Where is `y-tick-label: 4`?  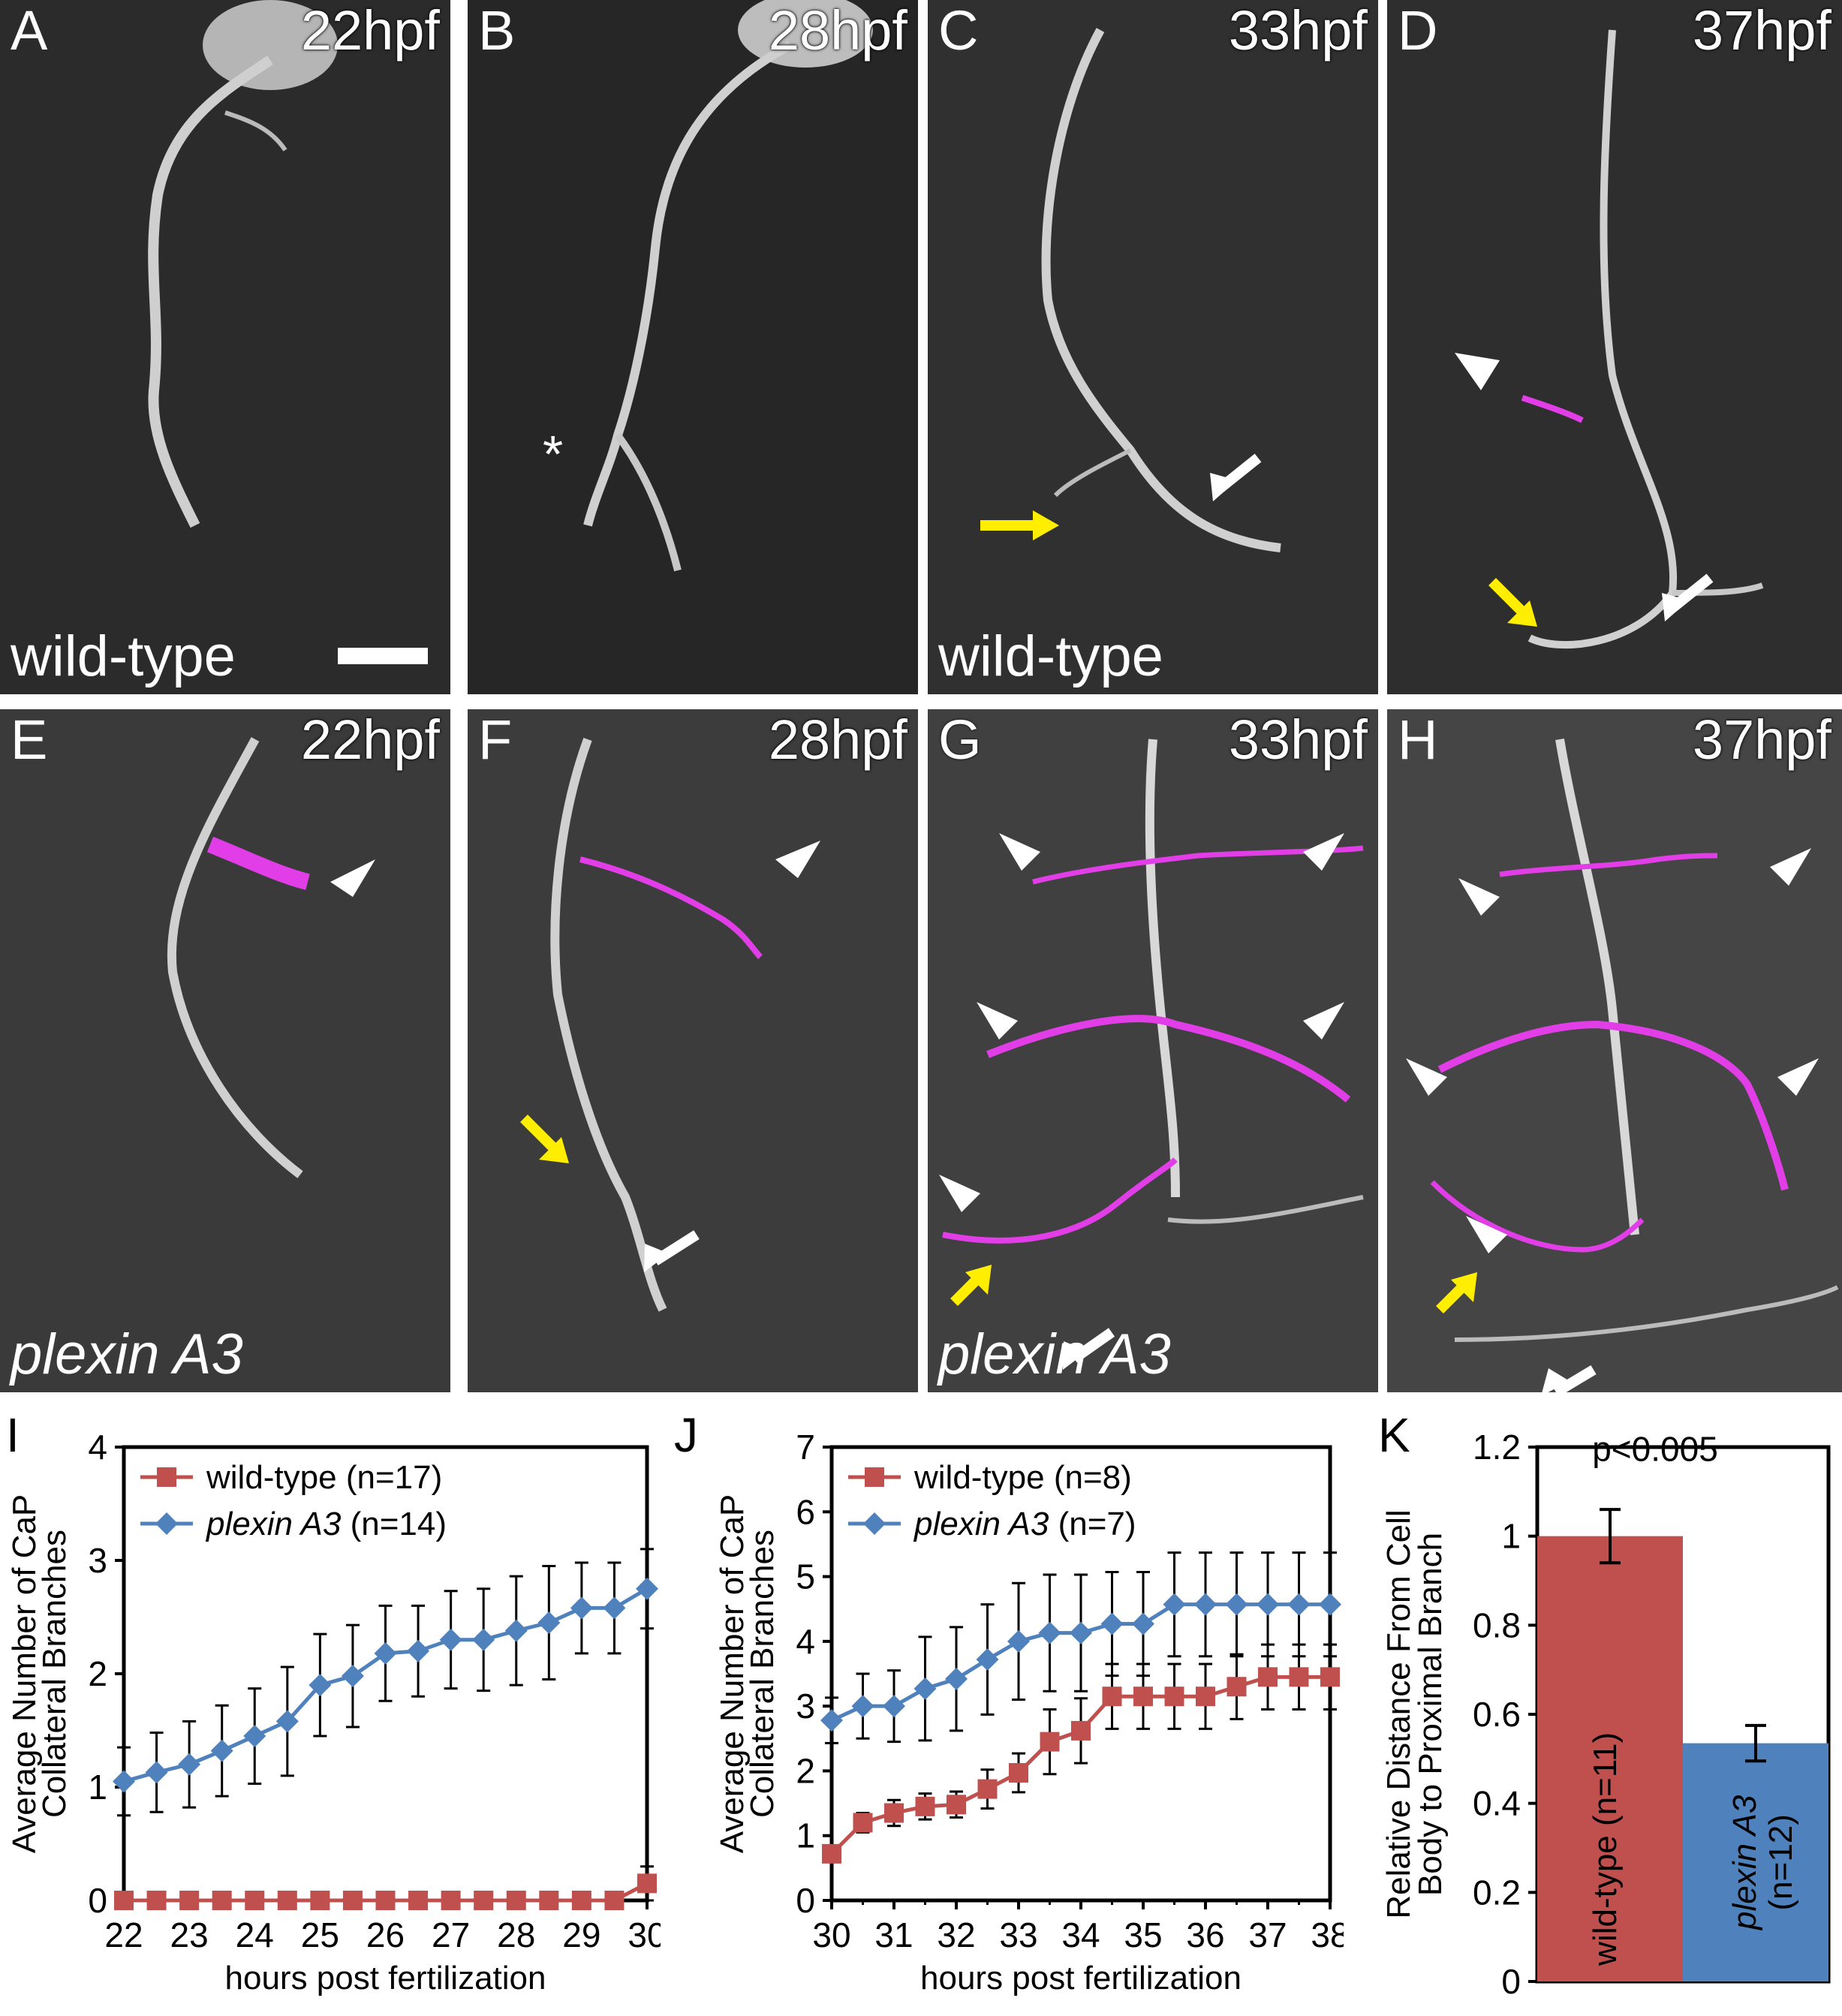
y-tick-label: 4 is located at coordinates (805, 1641).